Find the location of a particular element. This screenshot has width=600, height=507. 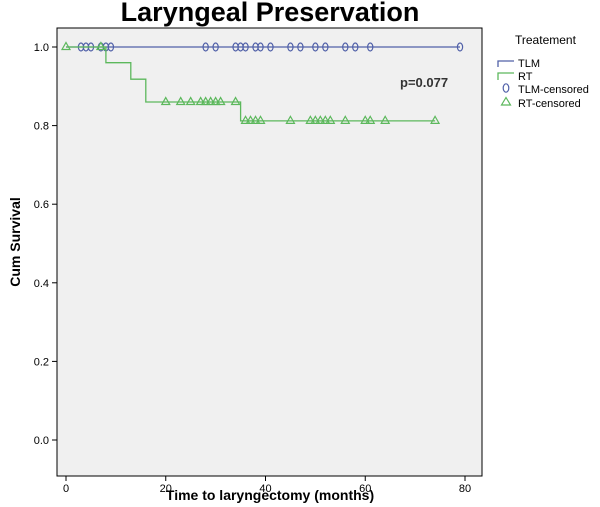

y-tick-label: 0.2 is located at coordinates (41, 362).